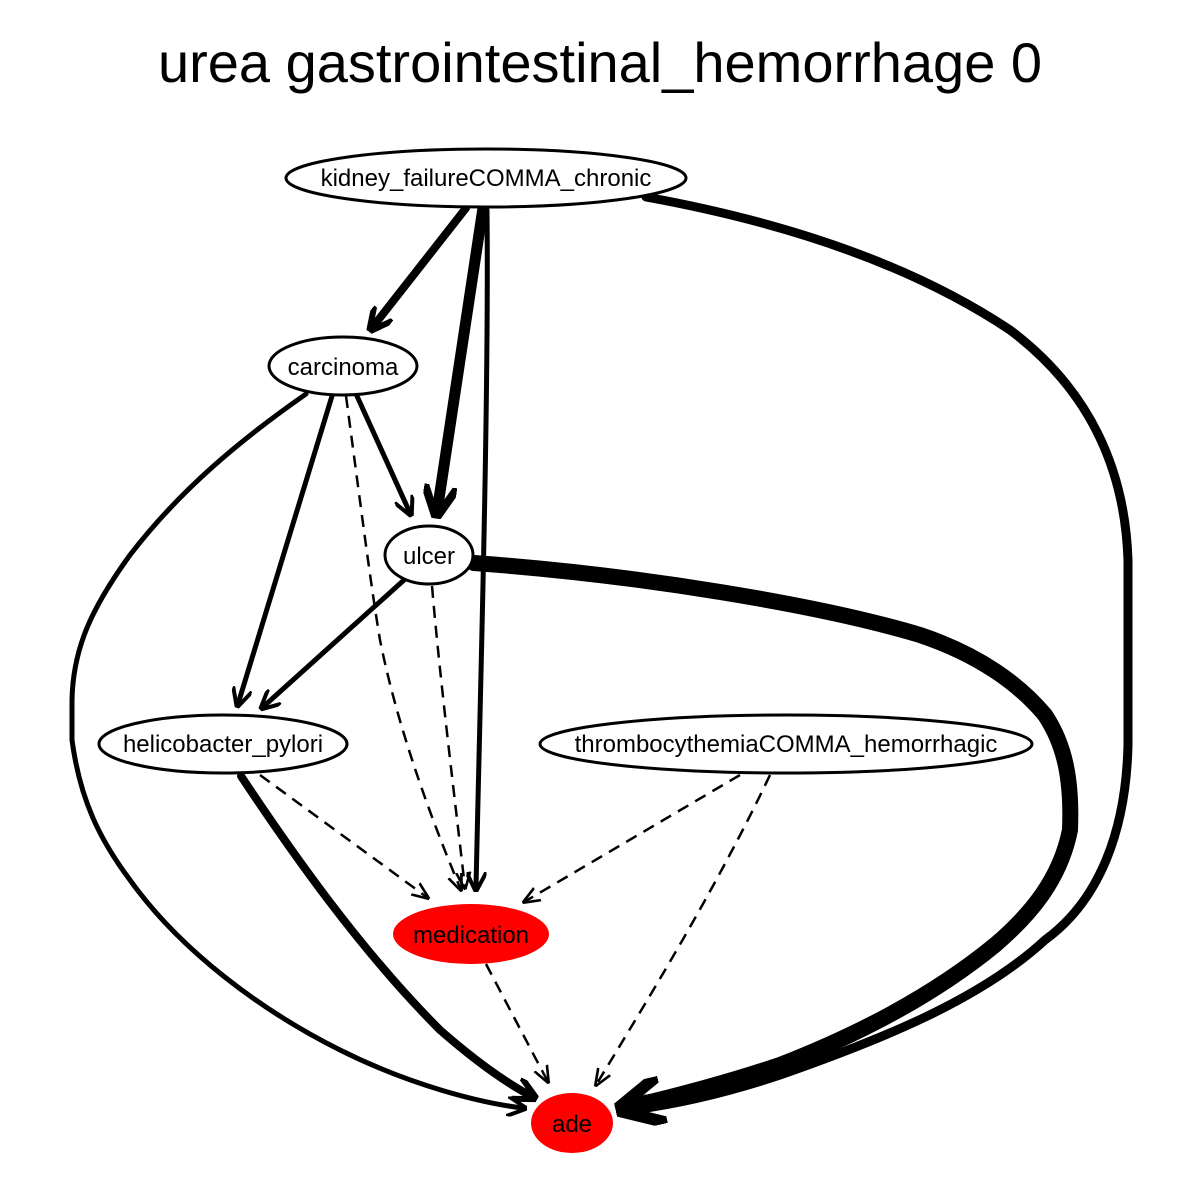  Describe the element at coordinates (421, 266) in the screenshot. I see `edge-kidney-failure-to-carcinoma` at that location.